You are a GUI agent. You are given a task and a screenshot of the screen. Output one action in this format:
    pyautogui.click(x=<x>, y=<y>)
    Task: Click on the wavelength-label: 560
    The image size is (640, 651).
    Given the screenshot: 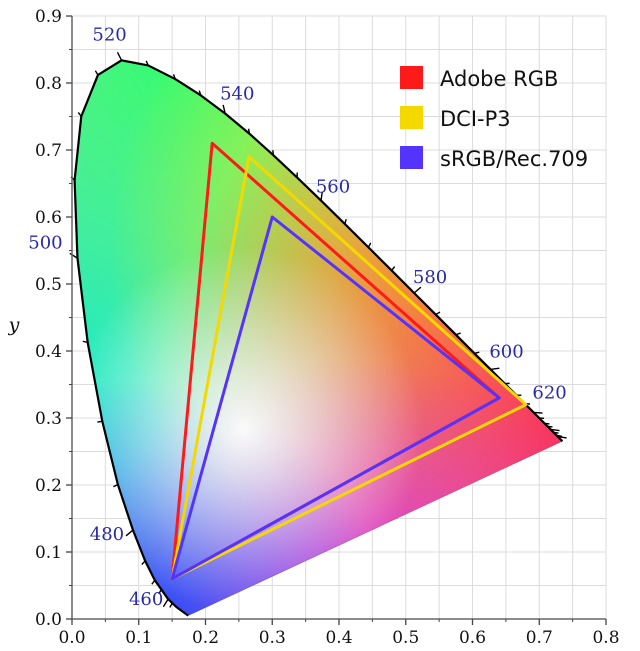 What is the action you would take?
    pyautogui.click(x=333, y=187)
    